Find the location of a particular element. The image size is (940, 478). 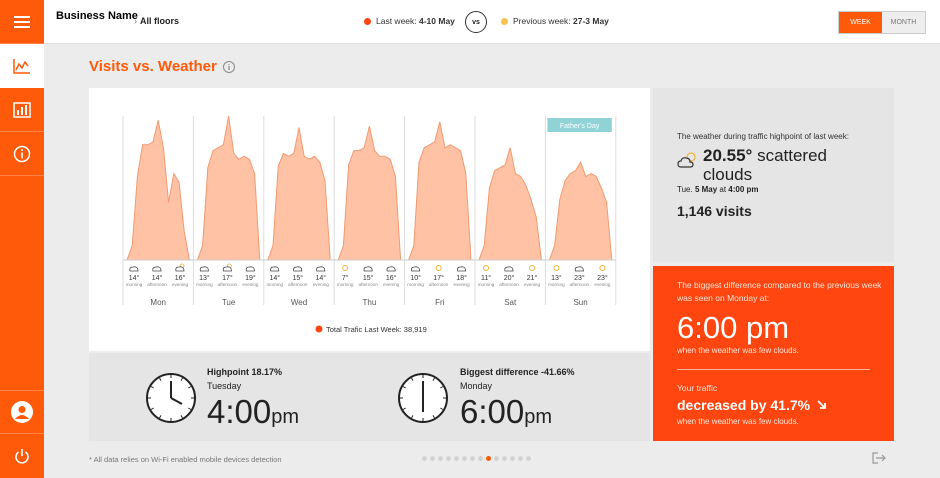

period-toggle: WEEK MONTH is located at coordinates (882, 22).